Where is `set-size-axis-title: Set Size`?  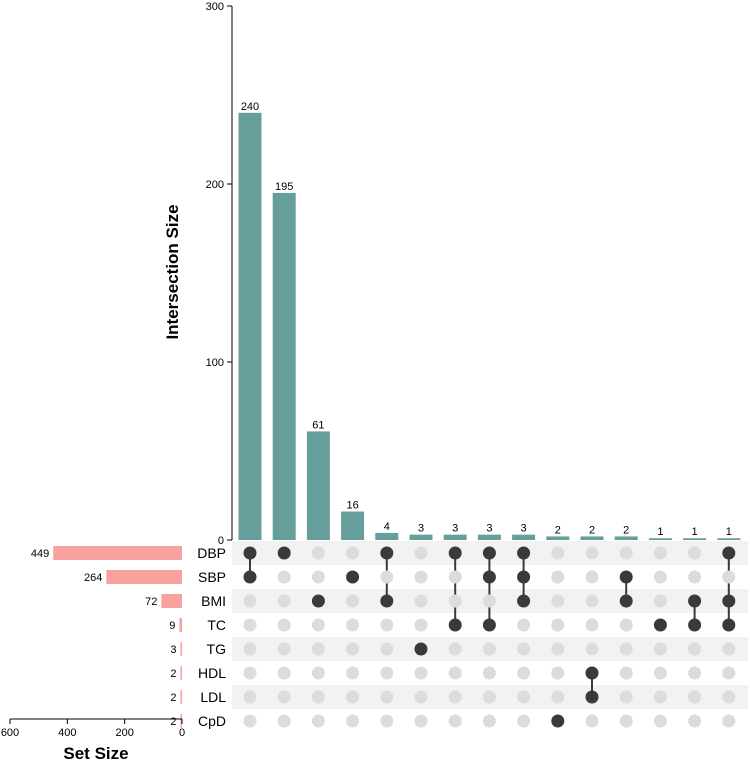 set-size-axis-title: Set Size is located at coordinates (95, 752).